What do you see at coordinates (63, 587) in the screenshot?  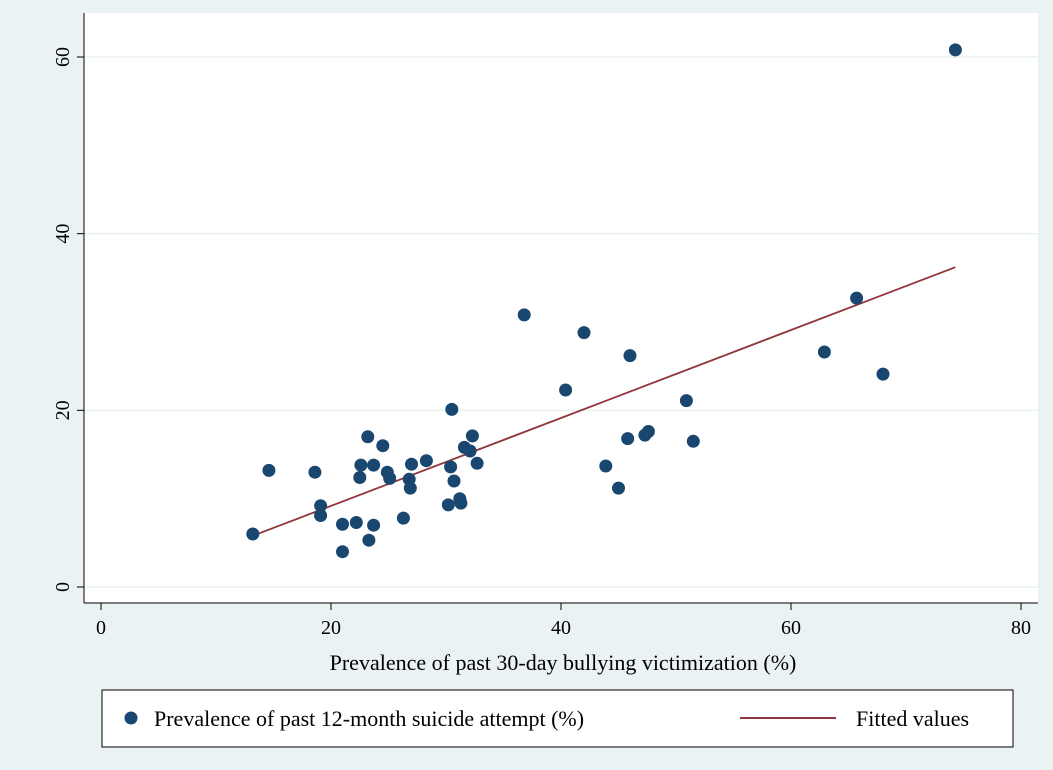 I see `y-tick-label: 0` at bounding box center [63, 587].